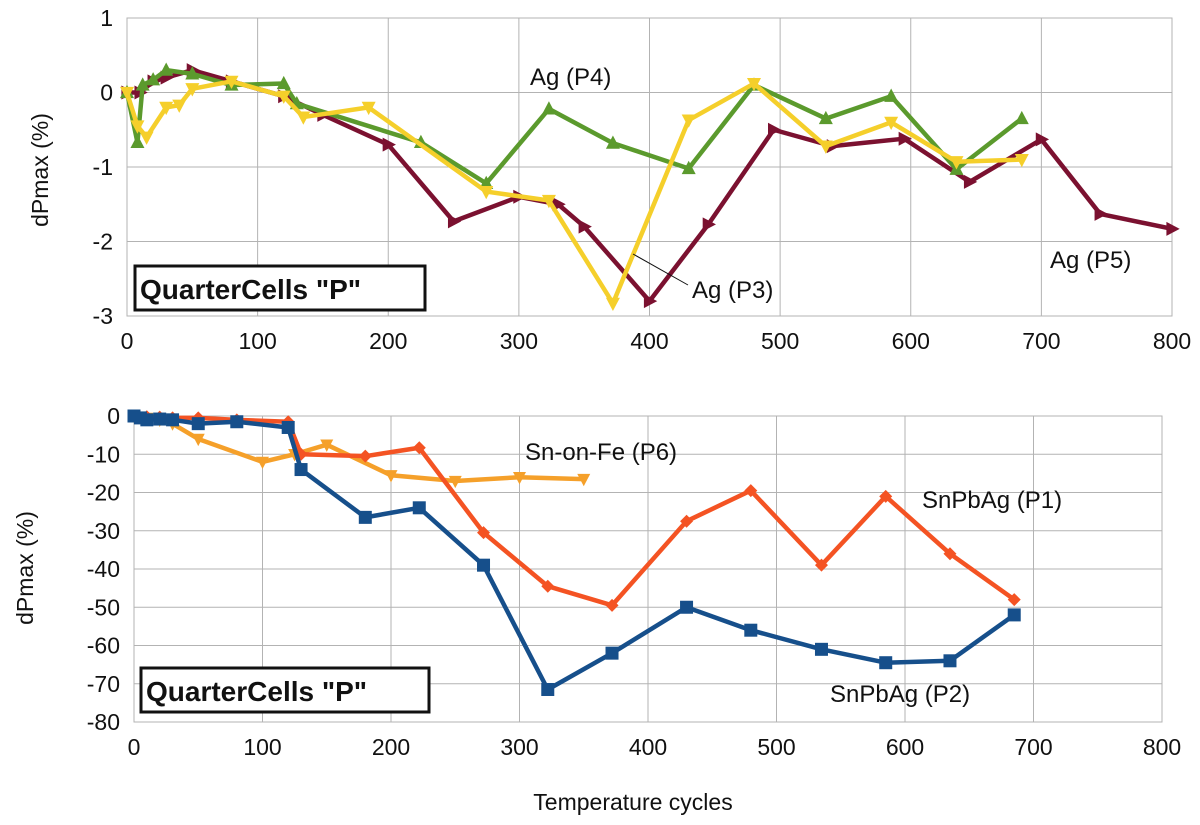 This screenshot has height=825, width=1200. What do you see at coordinates (911, 341) in the screenshot?
I see `top-chart-x-tick-label: 600` at bounding box center [911, 341].